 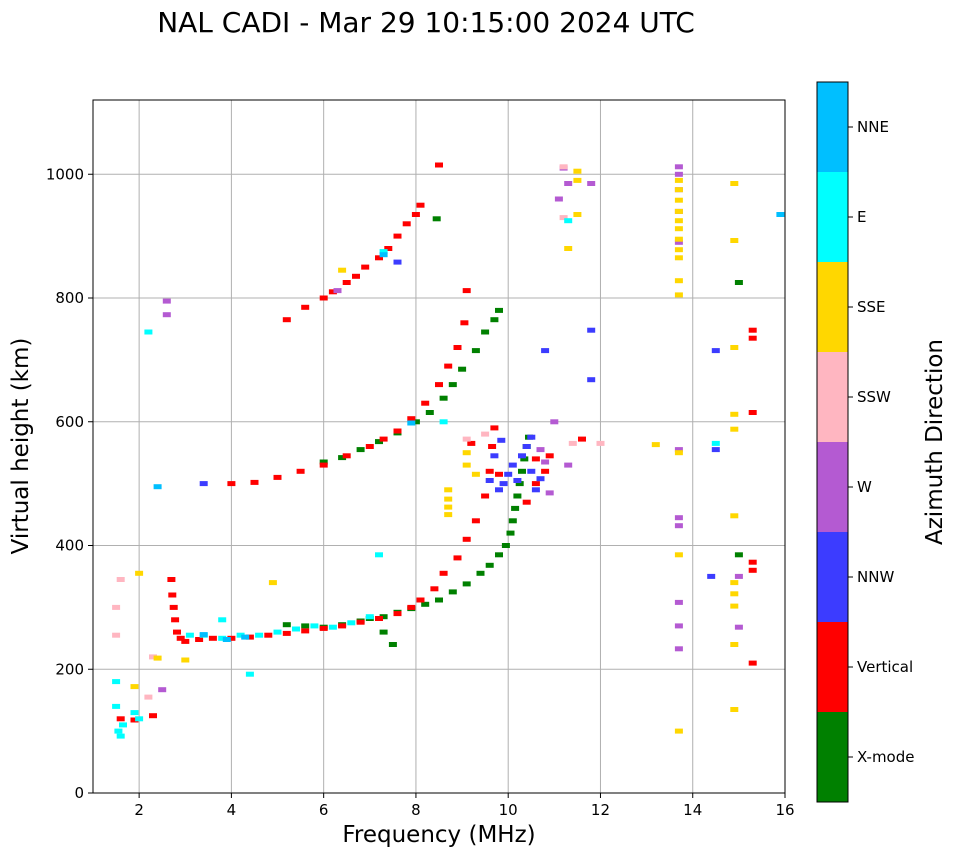 What do you see at coordinates (69, 483) in the screenshot?
I see `y-axis-ticks: 0 200 400 600 800 1000` at bounding box center [69, 483].